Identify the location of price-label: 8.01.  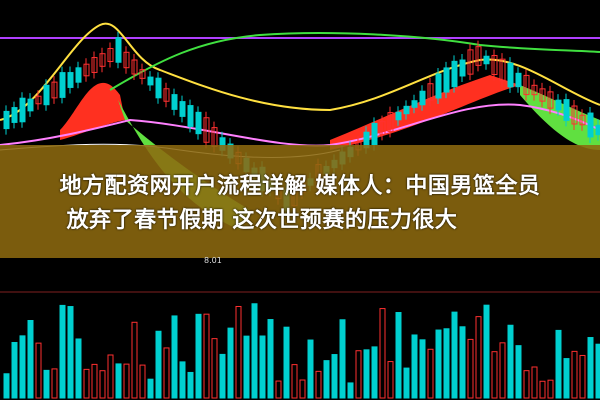
(213, 260).